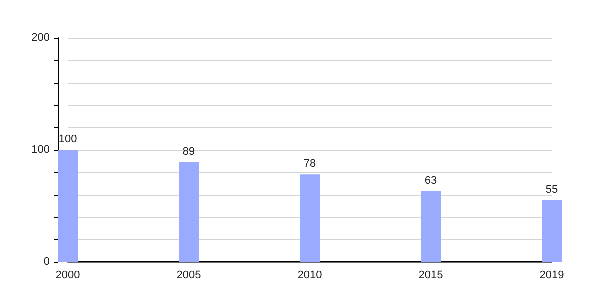  Describe the element at coordinates (68, 140) in the screenshot. I see `data-label: 100` at that location.